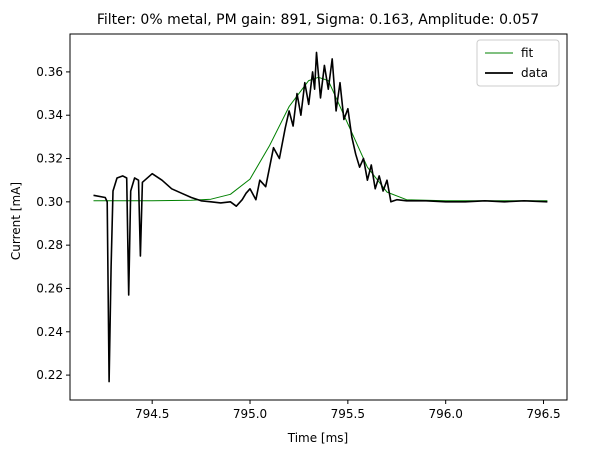  What do you see at coordinates (49, 115) in the screenshot?
I see `y-tick-label: 0.34` at bounding box center [49, 115].